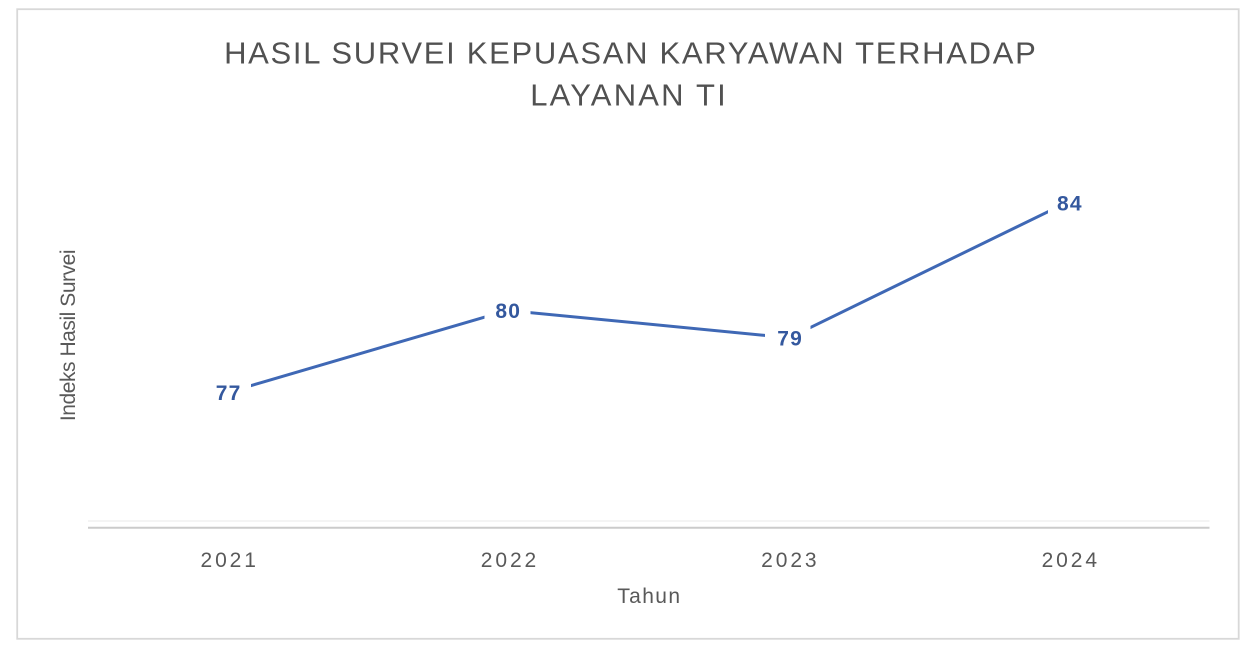 This screenshot has height=646, width=1250. Describe the element at coordinates (229, 393) in the screenshot. I see `svg-text: 77` at that location.